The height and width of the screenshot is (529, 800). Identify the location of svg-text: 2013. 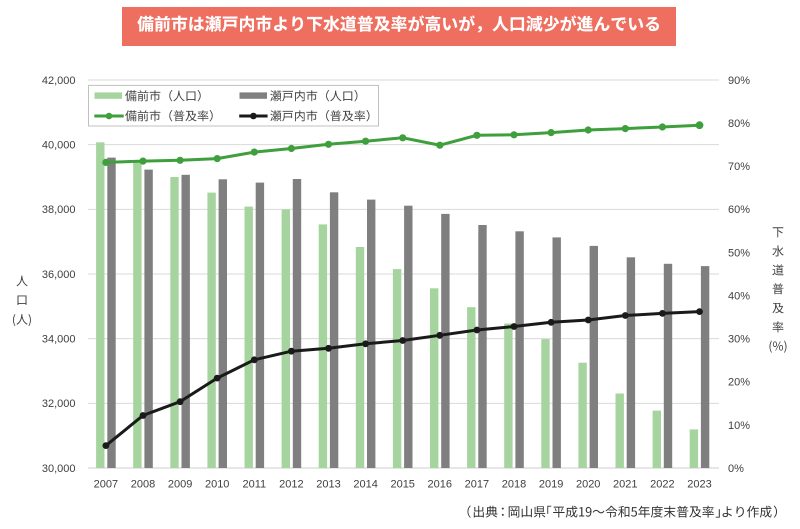
(328, 485).